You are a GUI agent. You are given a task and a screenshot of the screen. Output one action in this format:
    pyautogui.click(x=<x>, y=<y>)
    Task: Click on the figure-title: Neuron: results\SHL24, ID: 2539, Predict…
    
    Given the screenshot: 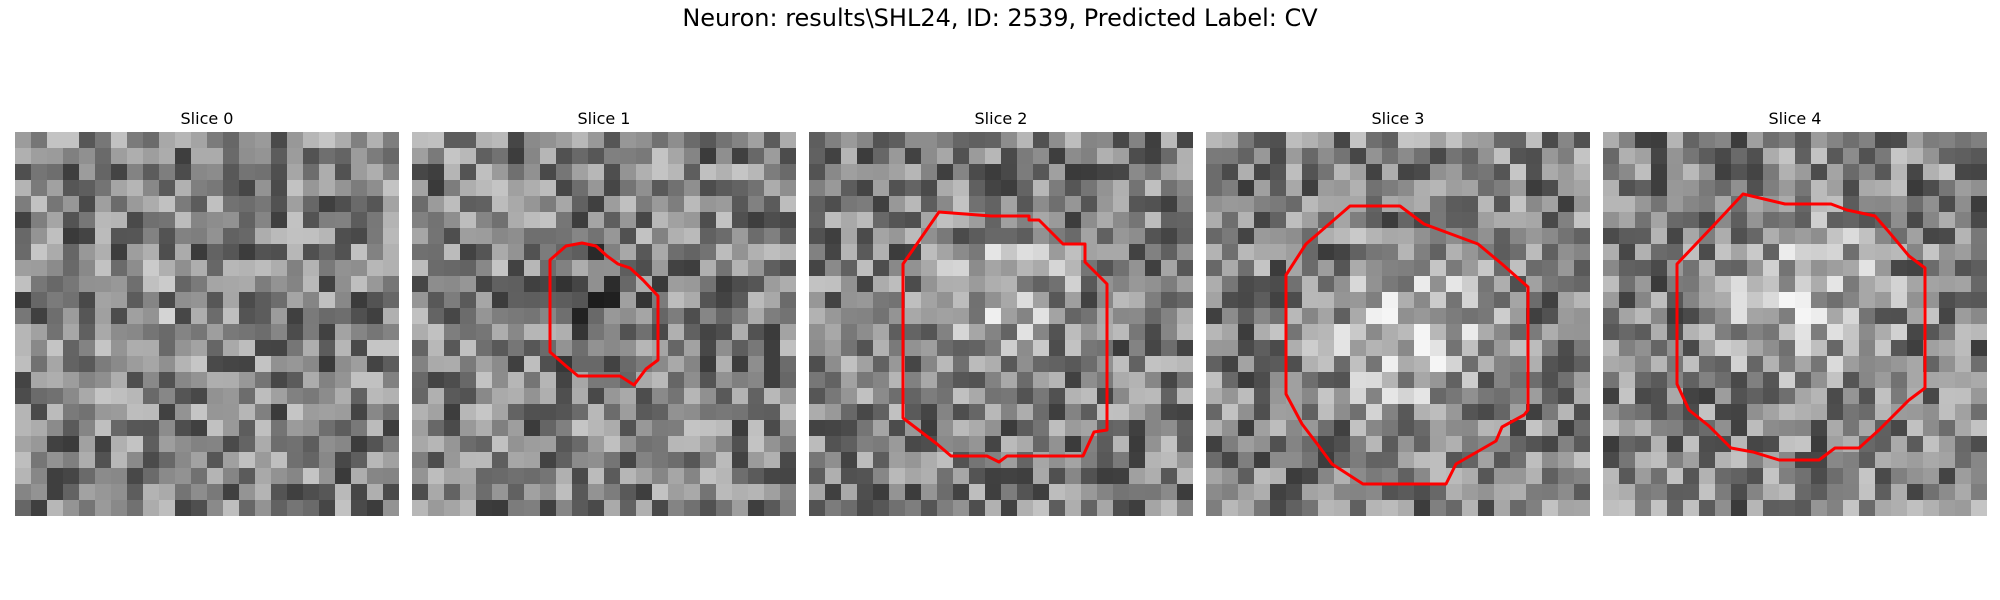 What is the action you would take?
    pyautogui.click(x=1000, y=18)
    